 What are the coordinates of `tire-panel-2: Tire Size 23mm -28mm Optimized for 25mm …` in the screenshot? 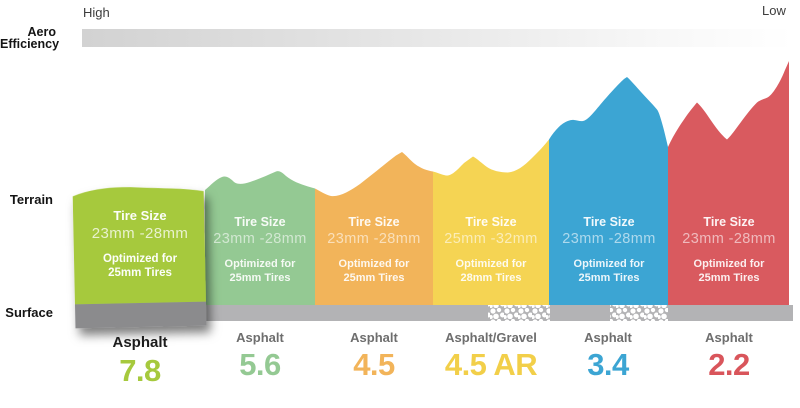 It's located at (260, 250).